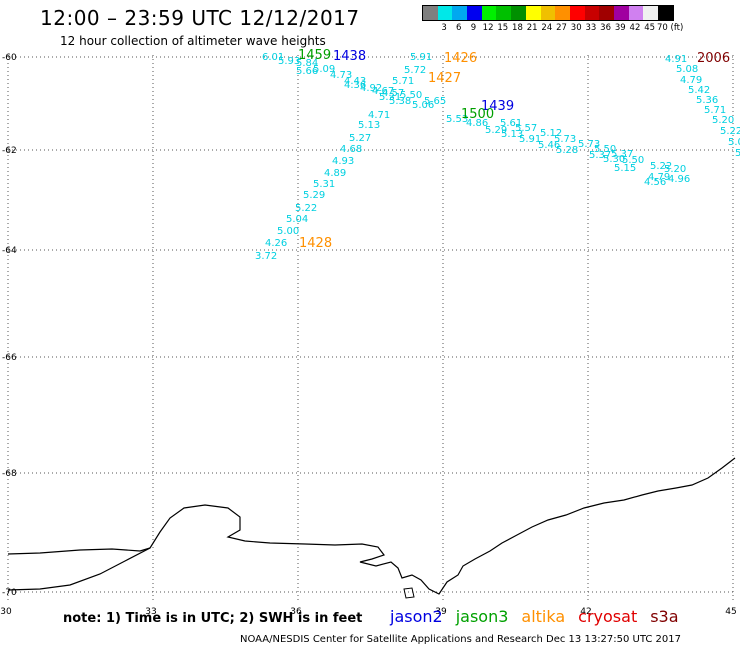 The image size is (740, 650). I want to click on satellite-cryosat: cryosat, so click(608, 616).